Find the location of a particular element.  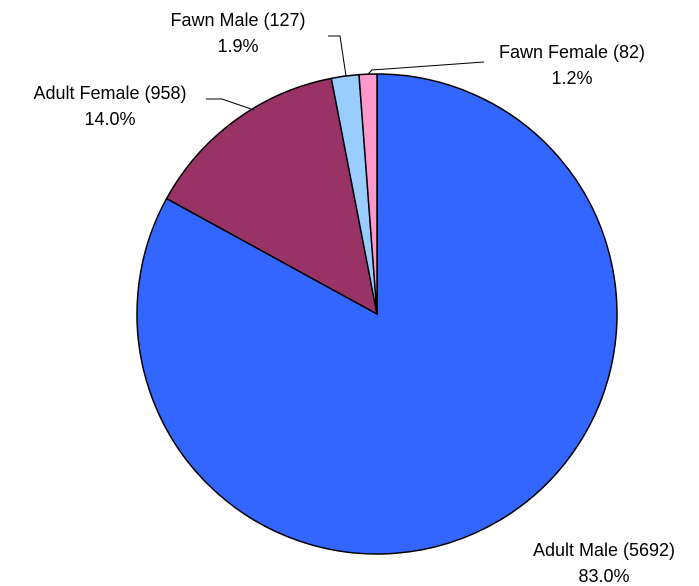

pie-slice-fawn-female is located at coordinates (368, 194).